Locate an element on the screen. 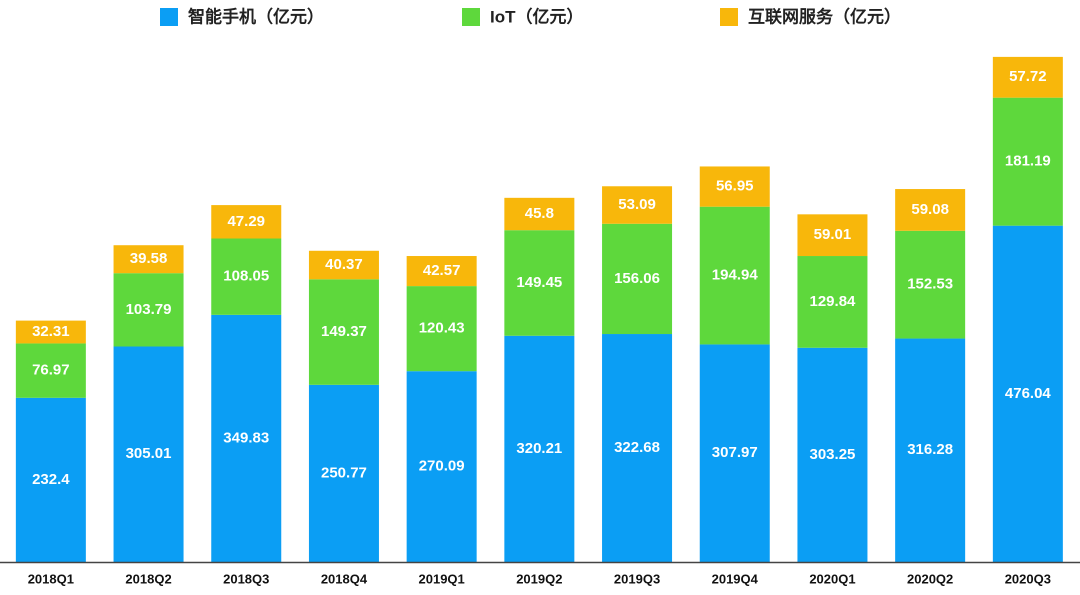 The image size is (1080, 595). value-label: 156.06 is located at coordinates (637, 278).